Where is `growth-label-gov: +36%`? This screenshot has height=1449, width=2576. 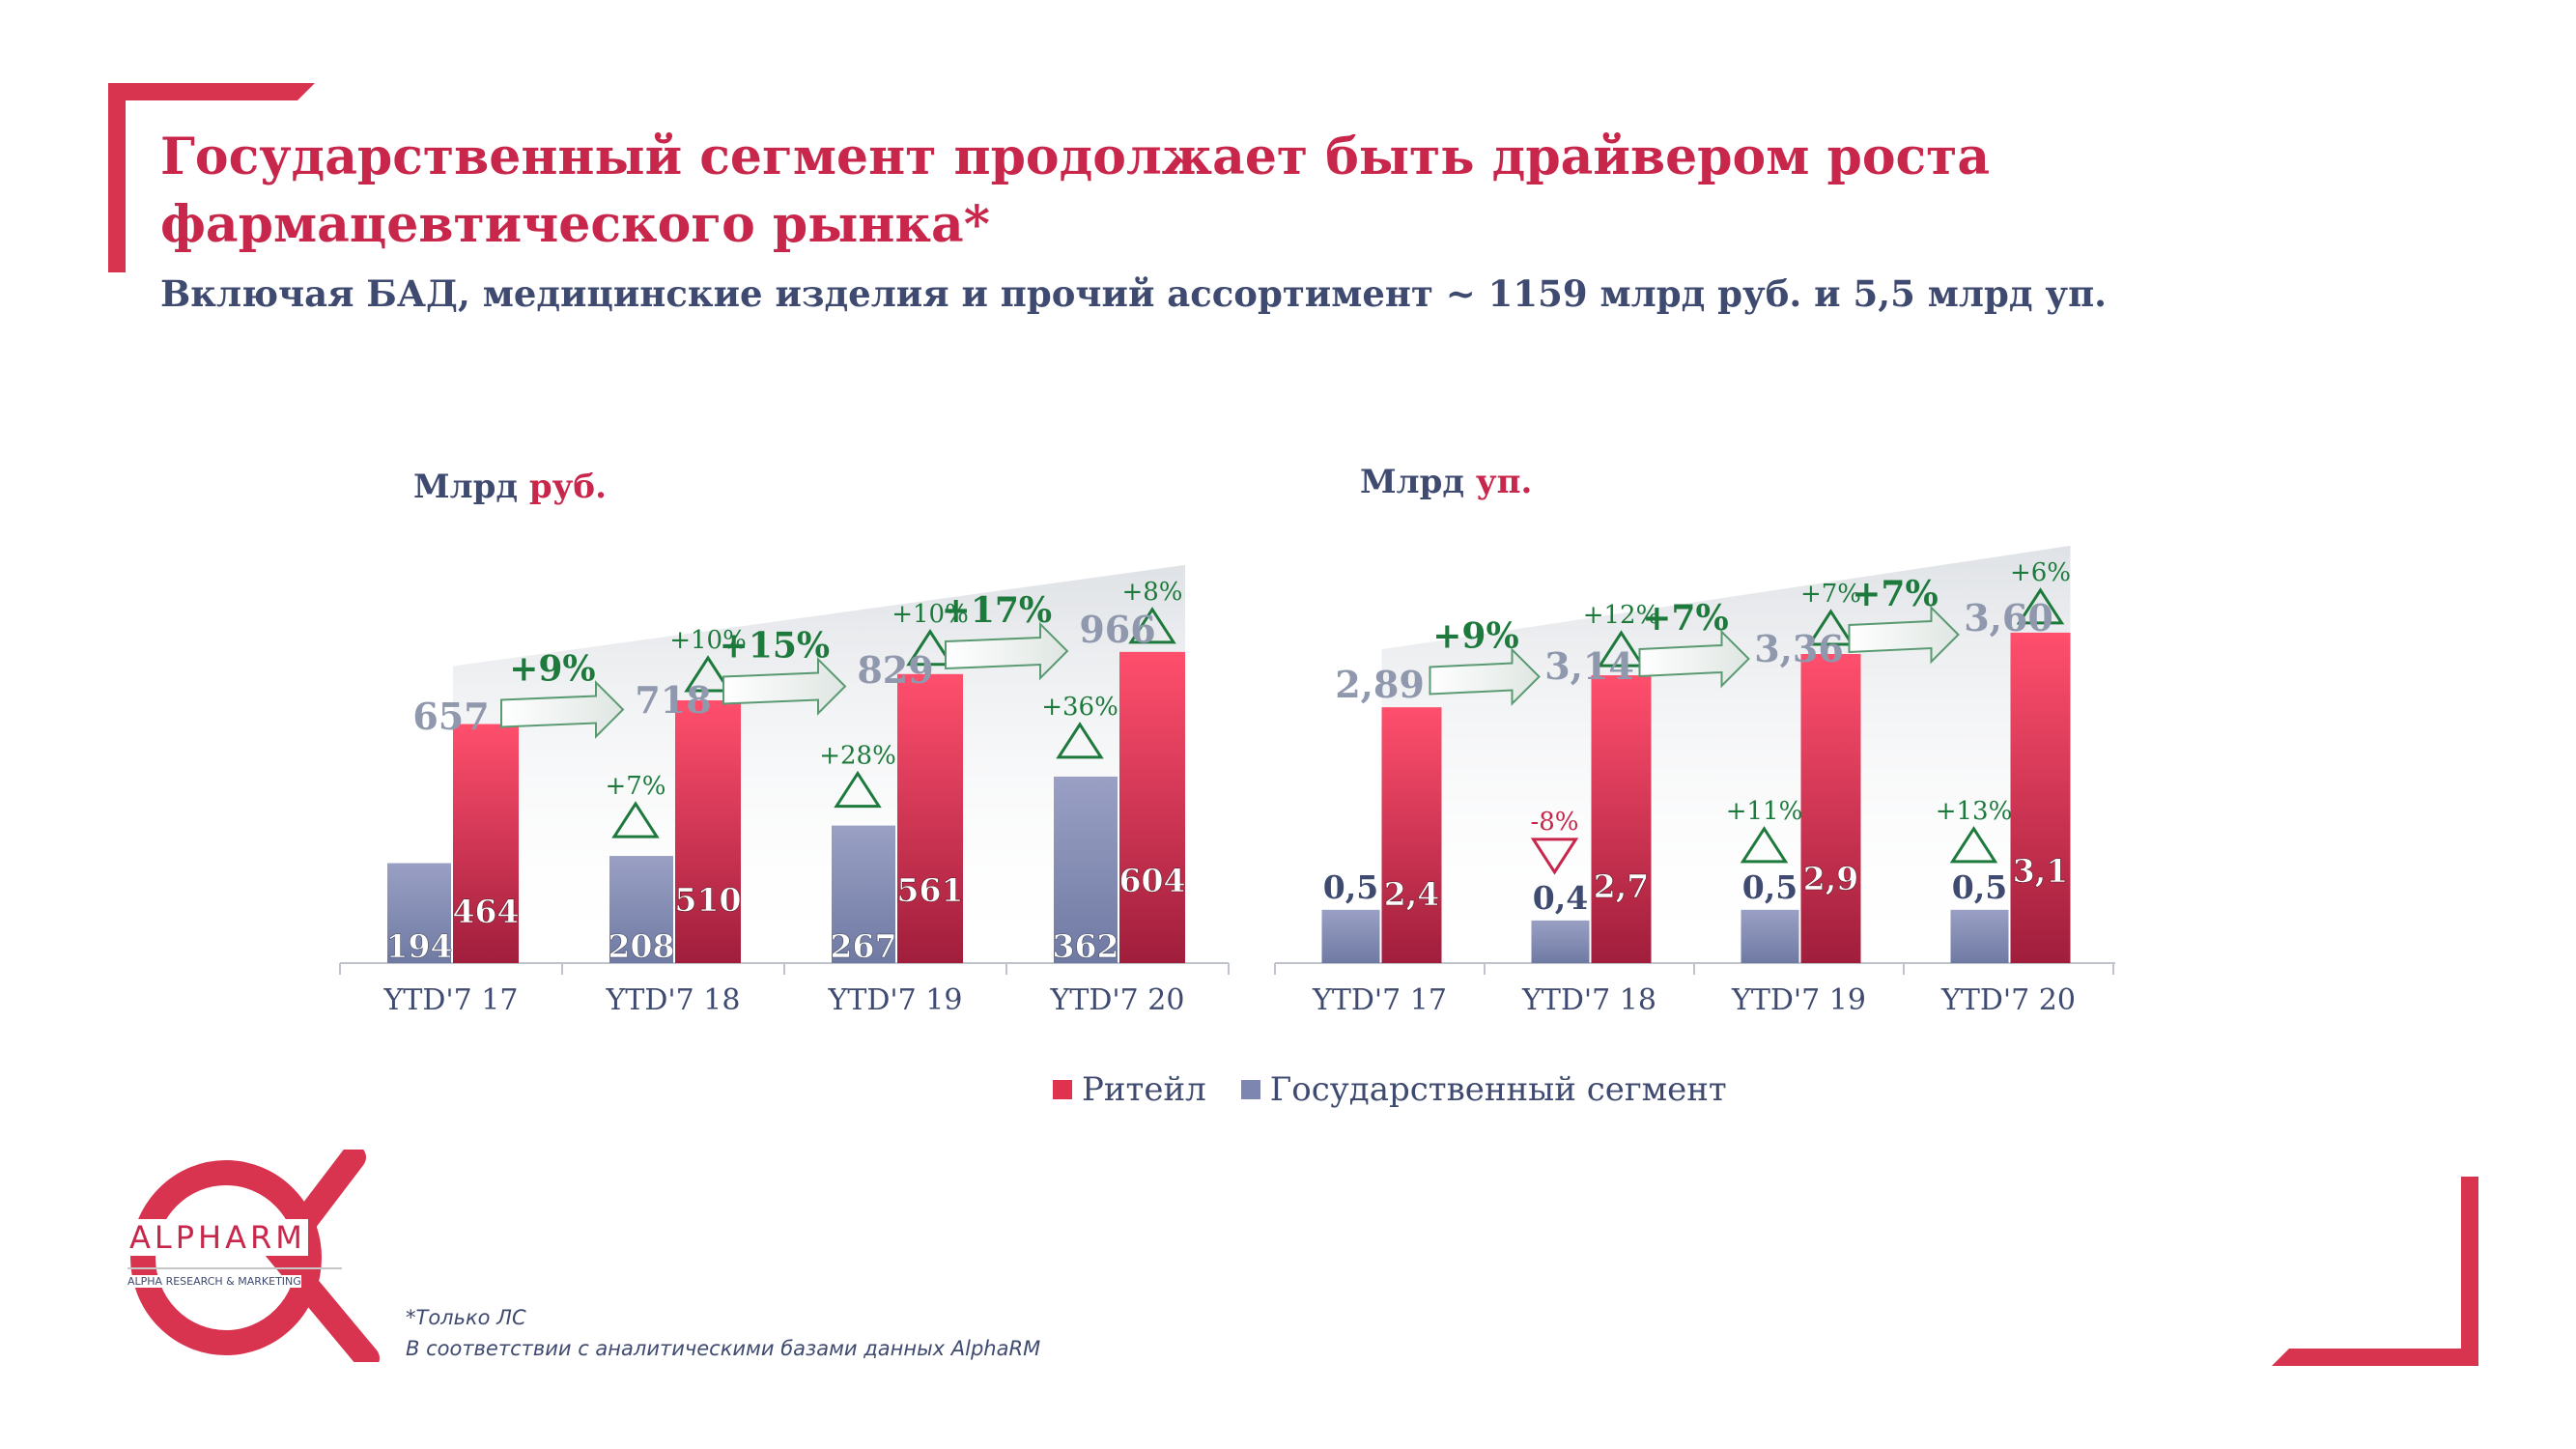 growth-label-gov: +36% is located at coordinates (1079, 707).